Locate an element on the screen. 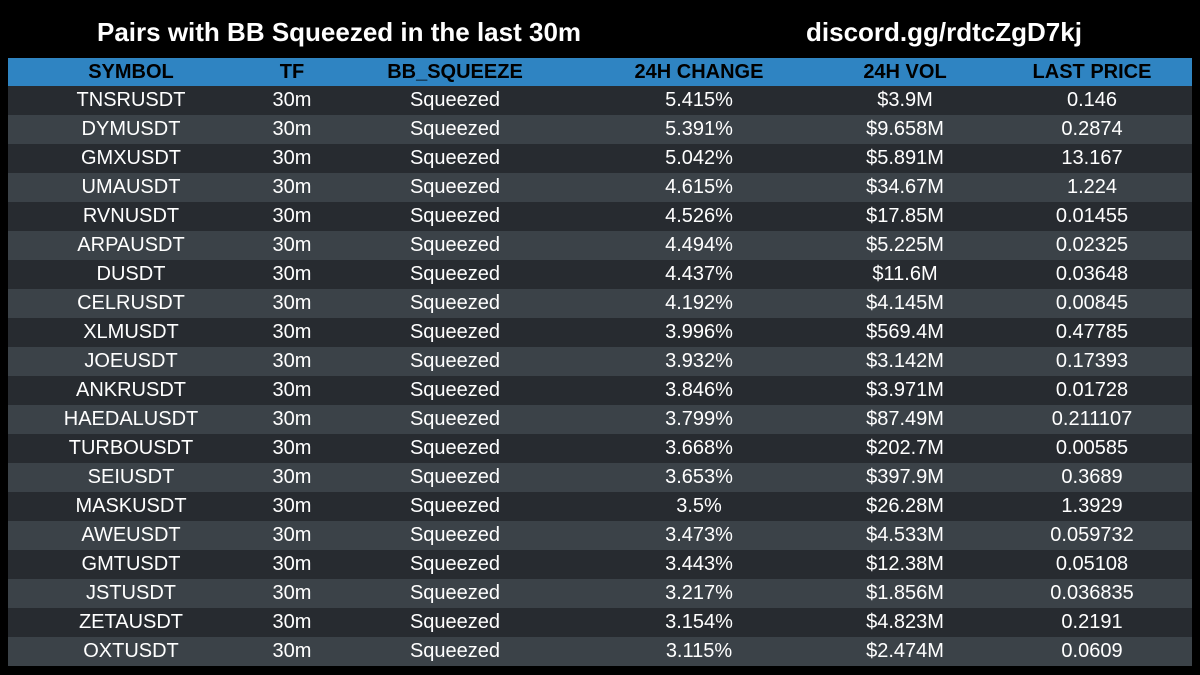 The width and height of the screenshot is (1200, 675). column-header-symbol: SYMBOL is located at coordinates (131, 72).